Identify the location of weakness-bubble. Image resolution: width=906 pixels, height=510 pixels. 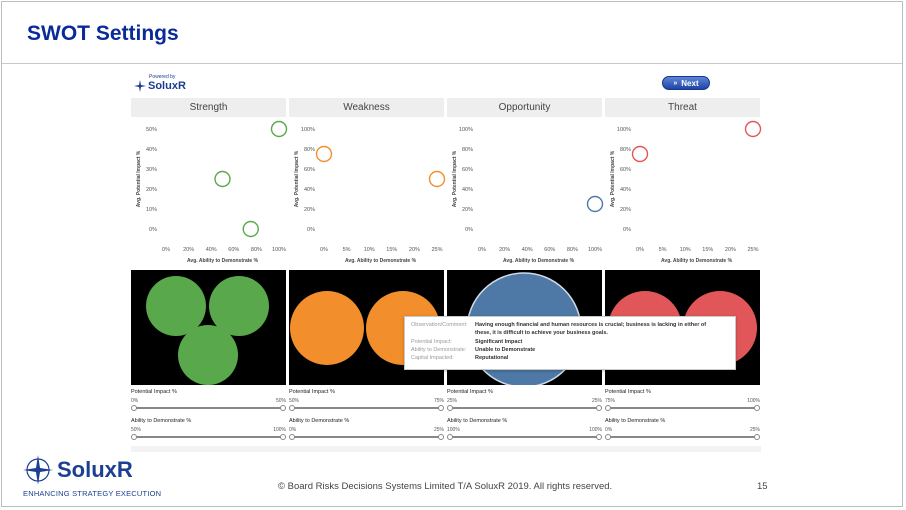
(327, 328).